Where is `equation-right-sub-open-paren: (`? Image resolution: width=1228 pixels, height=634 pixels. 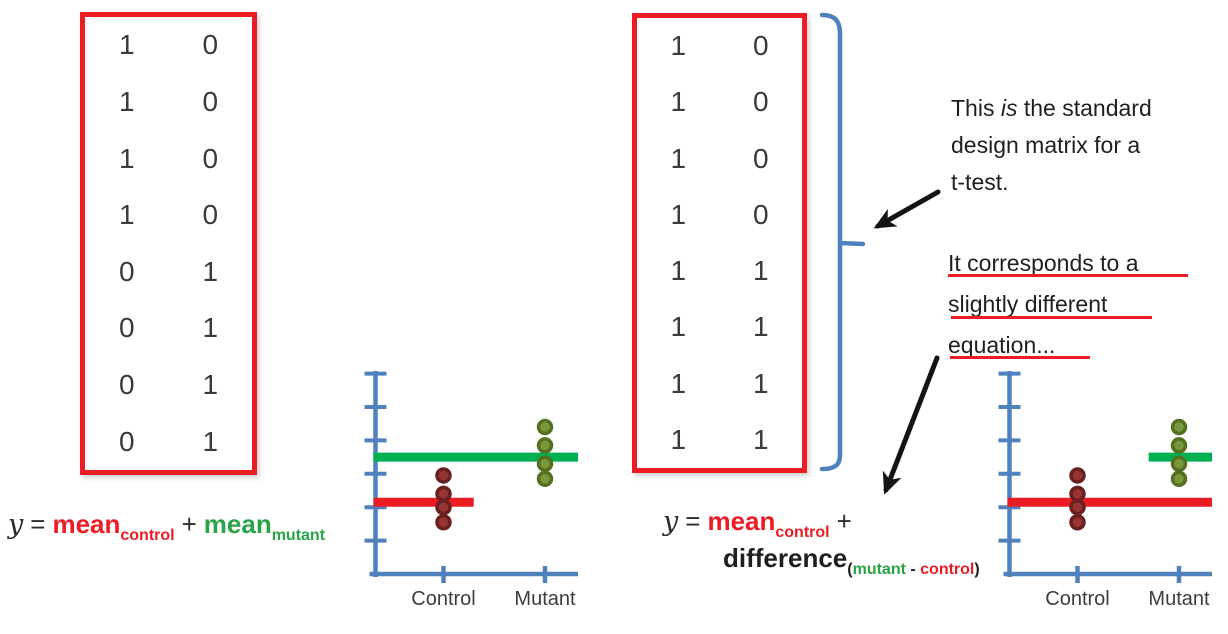
equation-right-sub-open-paren: ( is located at coordinates (850, 569).